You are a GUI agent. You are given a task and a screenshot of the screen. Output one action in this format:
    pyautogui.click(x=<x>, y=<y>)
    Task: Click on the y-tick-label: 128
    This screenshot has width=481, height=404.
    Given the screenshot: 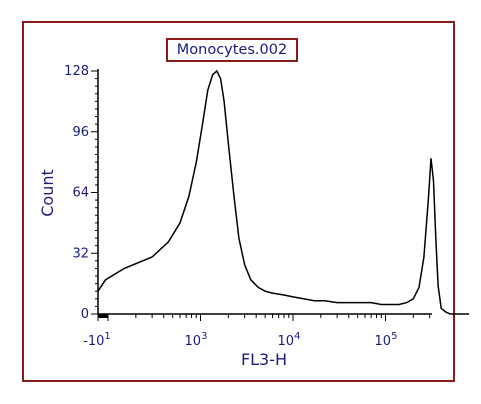 What is the action you would take?
    pyautogui.click(x=76, y=71)
    